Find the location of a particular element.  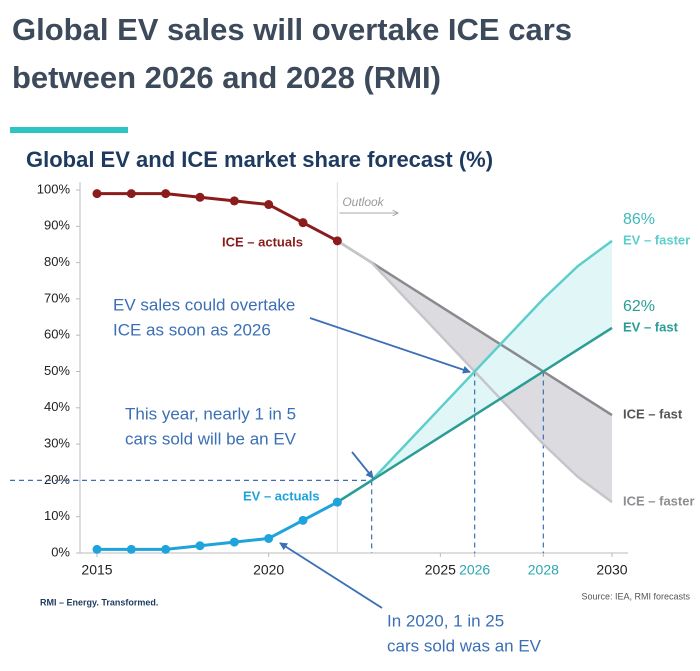

x-tick-label: 2015 is located at coordinates (96, 570).